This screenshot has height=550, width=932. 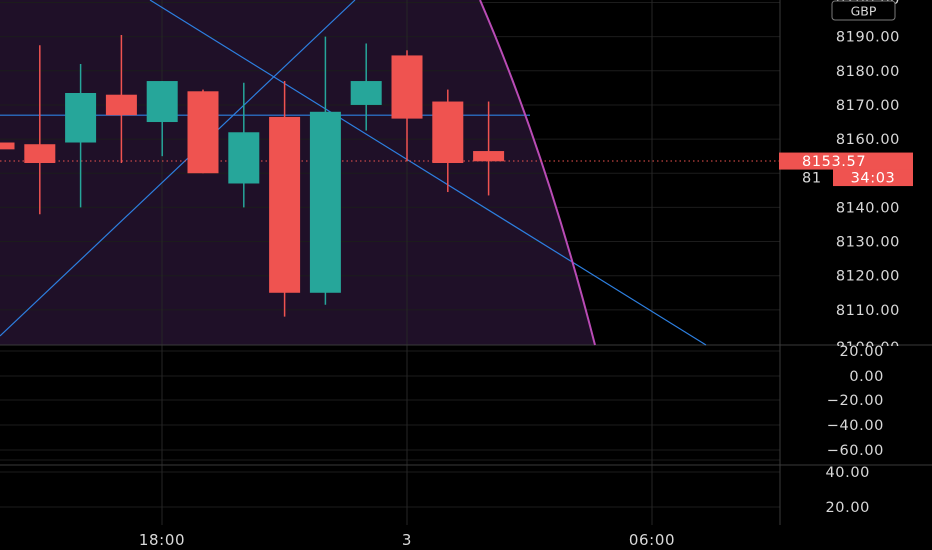 I want to click on time-axis: 18:00 3 06:00, so click(x=407, y=540).